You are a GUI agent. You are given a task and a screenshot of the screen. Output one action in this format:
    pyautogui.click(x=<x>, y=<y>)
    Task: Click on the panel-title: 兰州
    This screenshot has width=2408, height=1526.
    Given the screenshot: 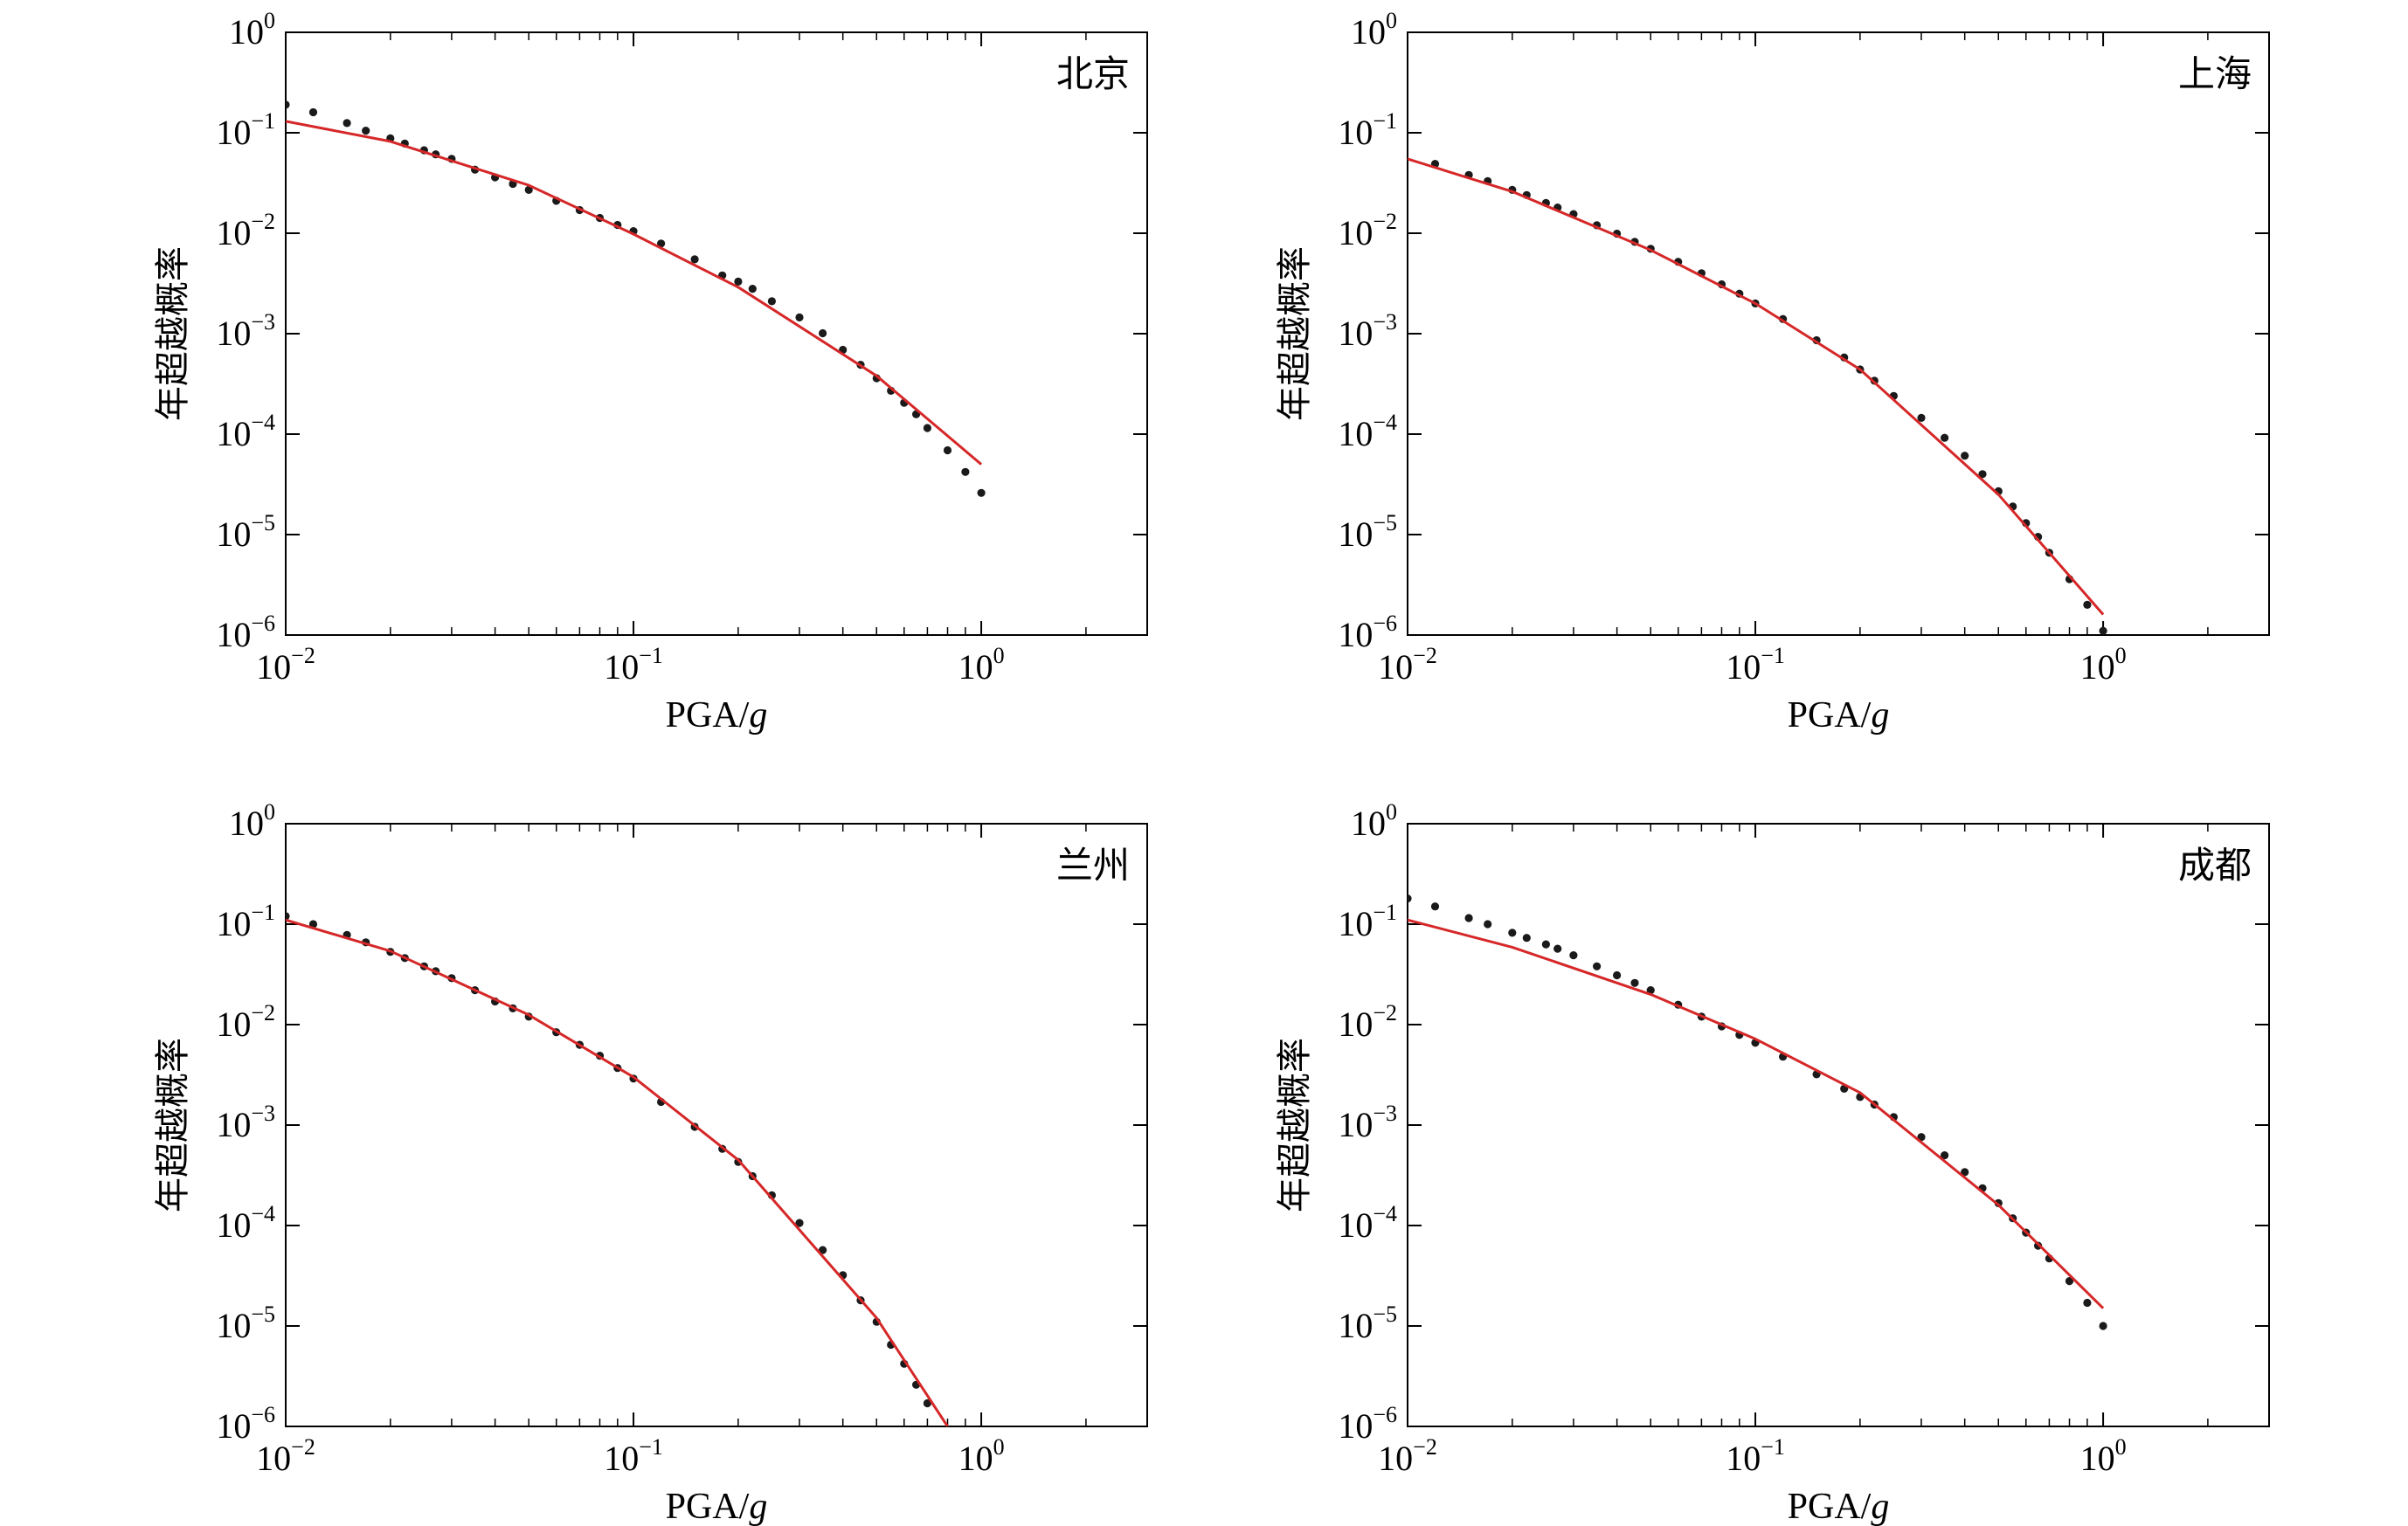 What is the action you would take?
    pyautogui.click(x=1093, y=865)
    